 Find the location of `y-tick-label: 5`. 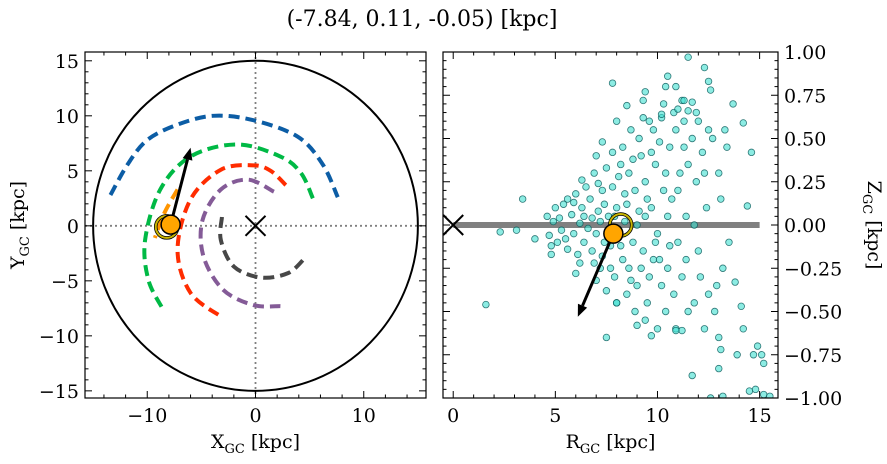

y-tick-label: 5 is located at coordinates (73, 172).